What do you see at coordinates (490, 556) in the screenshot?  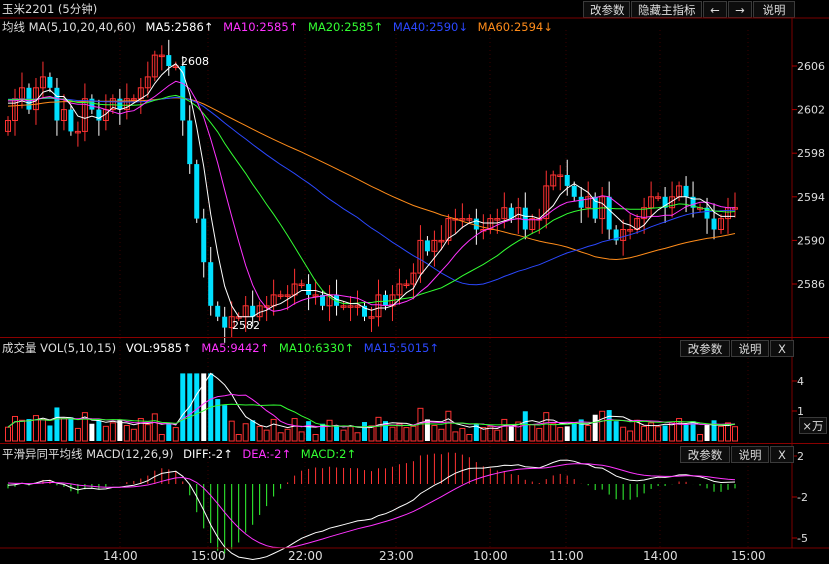 I see `x-tick-label: 10:00` at bounding box center [490, 556].